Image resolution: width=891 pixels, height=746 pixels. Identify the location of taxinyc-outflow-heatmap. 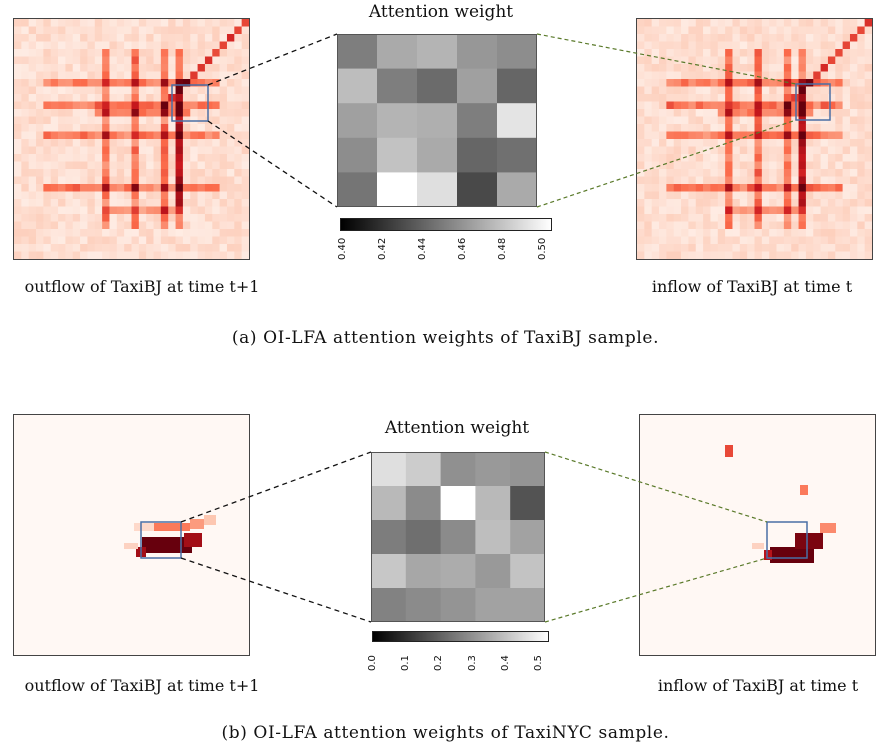
(131, 535).